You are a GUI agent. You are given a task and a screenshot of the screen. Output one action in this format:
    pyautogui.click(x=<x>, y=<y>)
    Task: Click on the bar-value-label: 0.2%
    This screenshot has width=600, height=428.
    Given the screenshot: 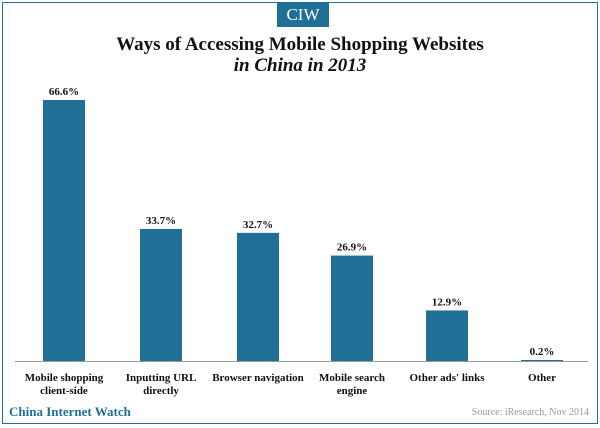 What is the action you would take?
    pyautogui.click(x=542, y=352)
    